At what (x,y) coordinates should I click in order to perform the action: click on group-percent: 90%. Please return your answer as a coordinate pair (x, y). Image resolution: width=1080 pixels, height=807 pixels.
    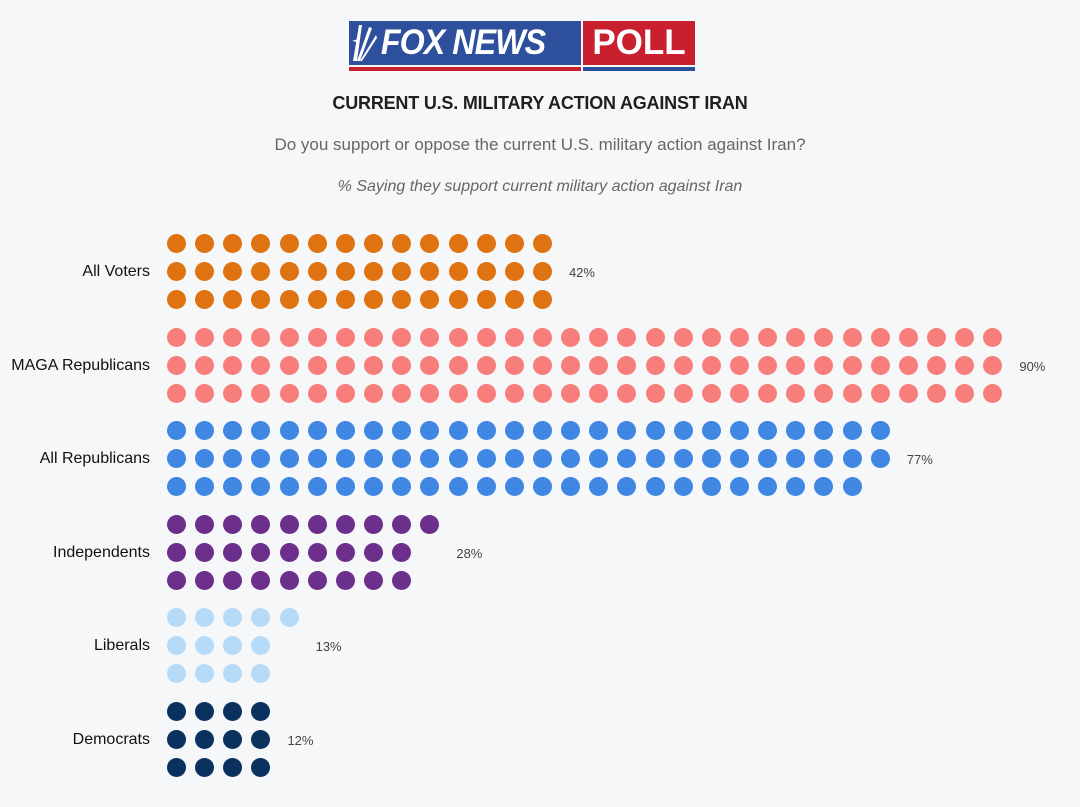
    Looking at the image, I should click on (1032, 366).